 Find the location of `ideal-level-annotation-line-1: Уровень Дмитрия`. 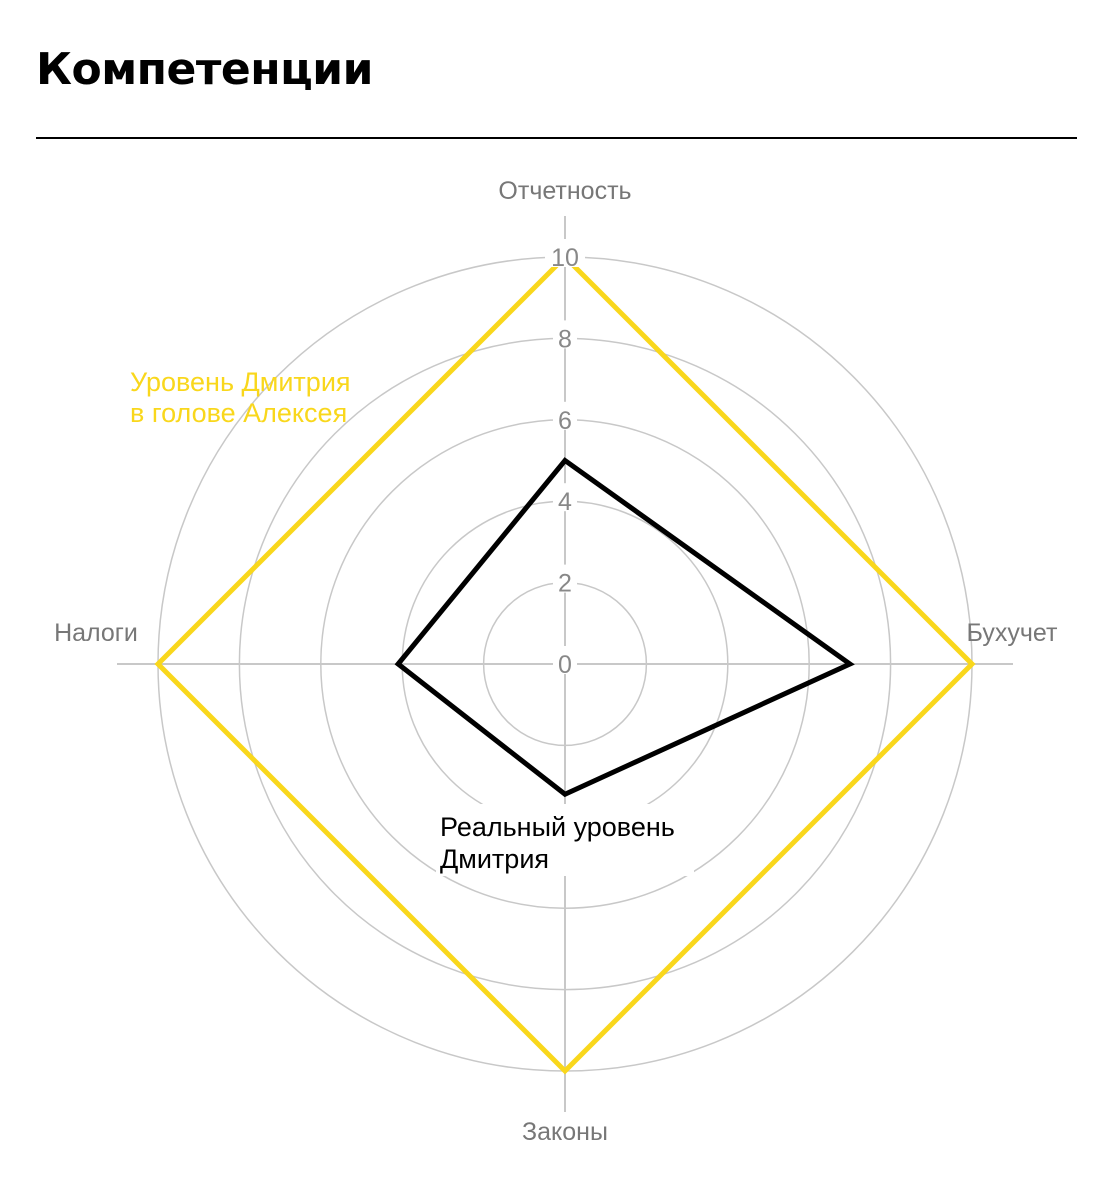

ideal-level-annotation-line-1: Уровень Дмитрия is located at coordinates (240, 382).